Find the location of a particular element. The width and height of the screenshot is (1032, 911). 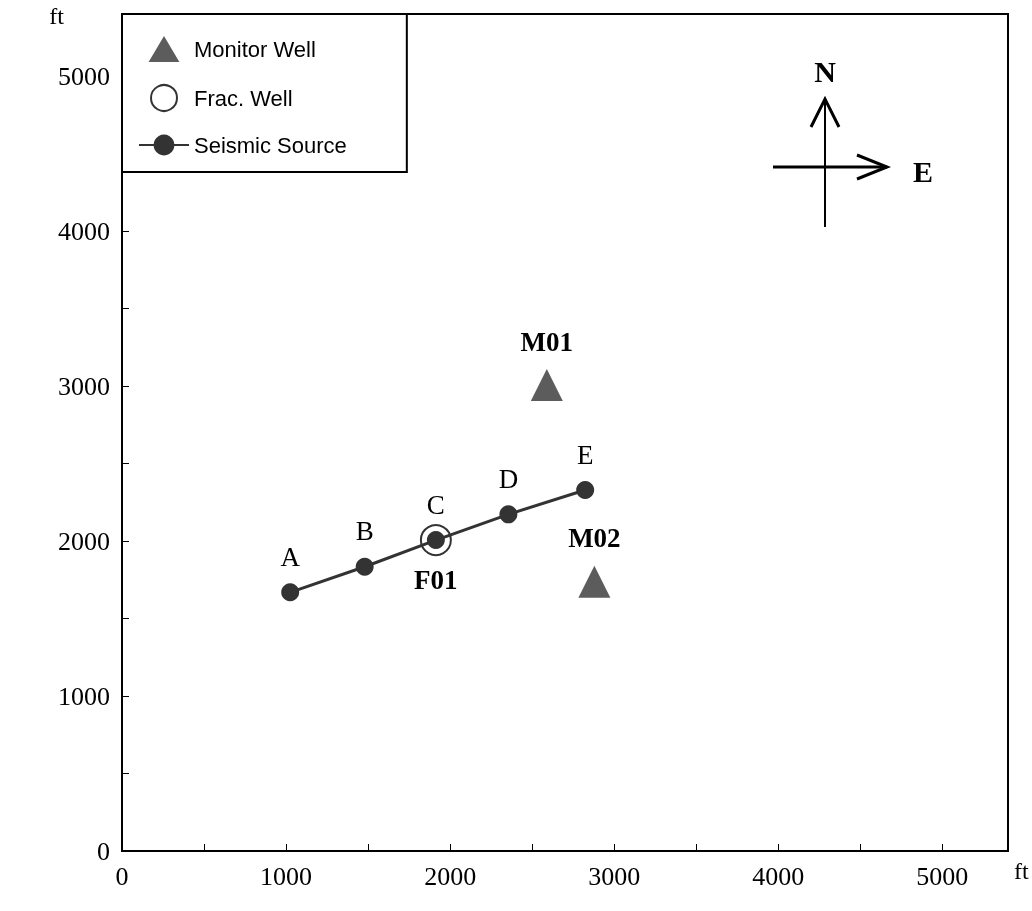

annotation: D is located at coordinates (508, 478).